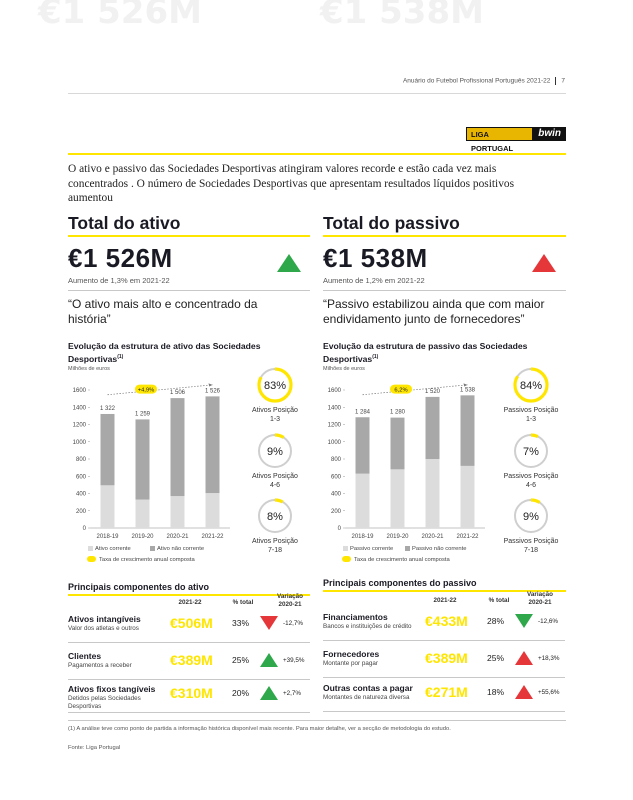 The height and width of the screenshot is (800, 633). What do you see at coordinates (468, 390) in the screenshot?
I see `passivo-total-label: 1 538` at bounding box center [468, 390].